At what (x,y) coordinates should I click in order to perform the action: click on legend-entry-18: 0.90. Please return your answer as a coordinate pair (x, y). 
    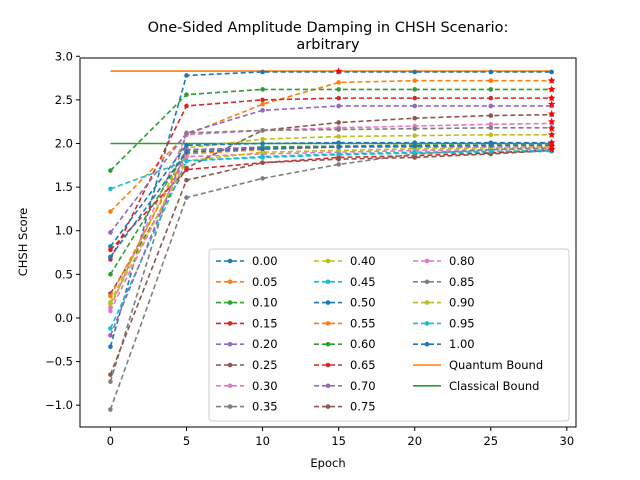
    Looking at the image, I should click on (444, 303).